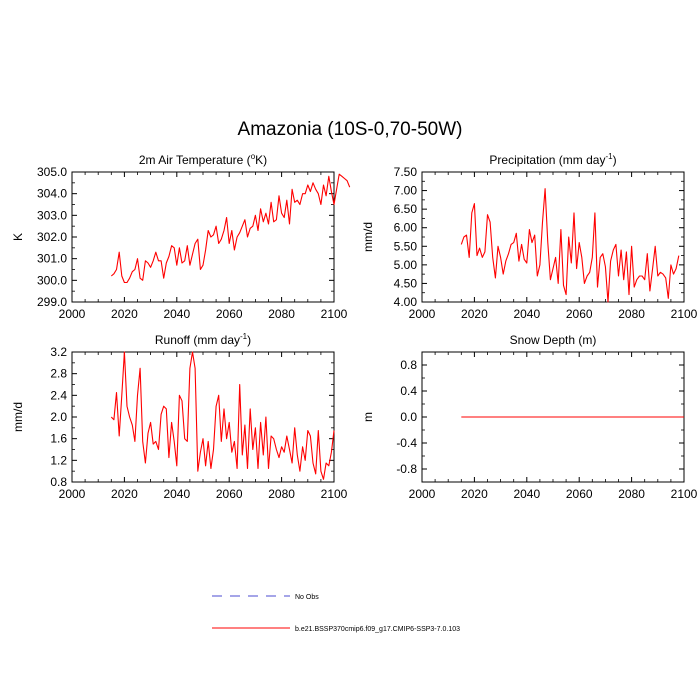 This screenshot has width=700, height=700. What do you see at coordinates (58, 395) in the screenshot?
I see `y-tick-label: 2.4` at bounding box center [58, 395].